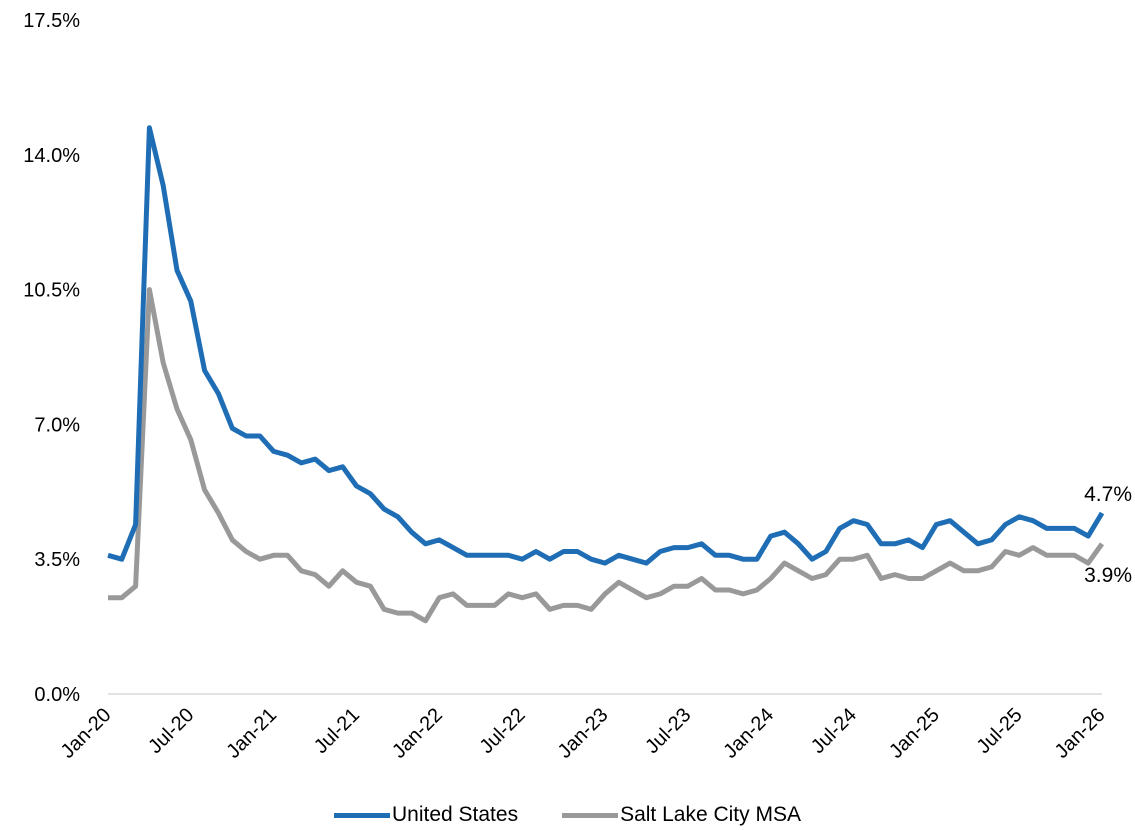 Image resolution: width=1135 pixels, height=830 pixels. Describe the element at coordinates (455, 814) in the screenshot. I see `legend-label-united-states: United States` at that location.